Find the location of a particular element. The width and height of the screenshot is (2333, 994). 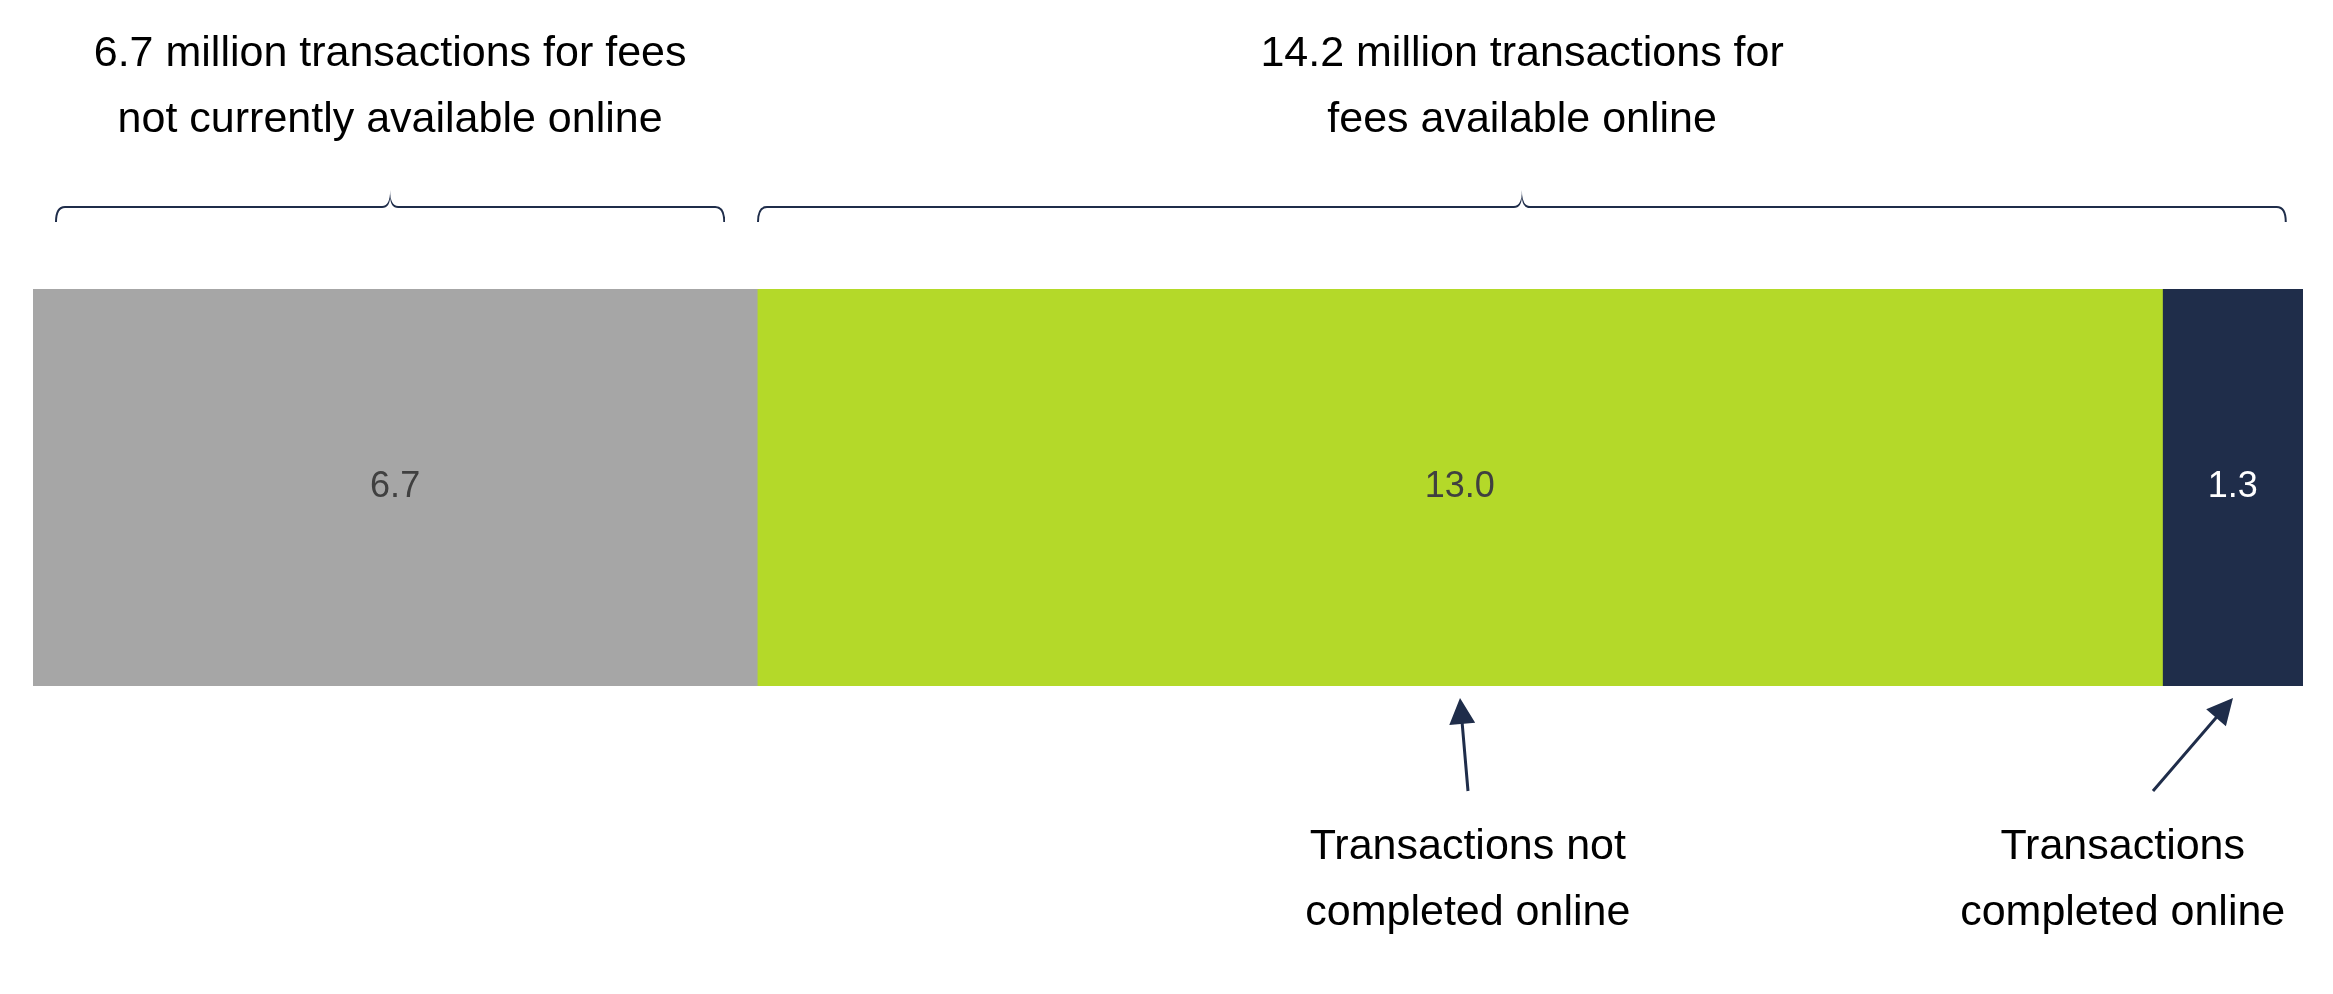

data-label: 1.3 is located at coordinates (2232, 485).